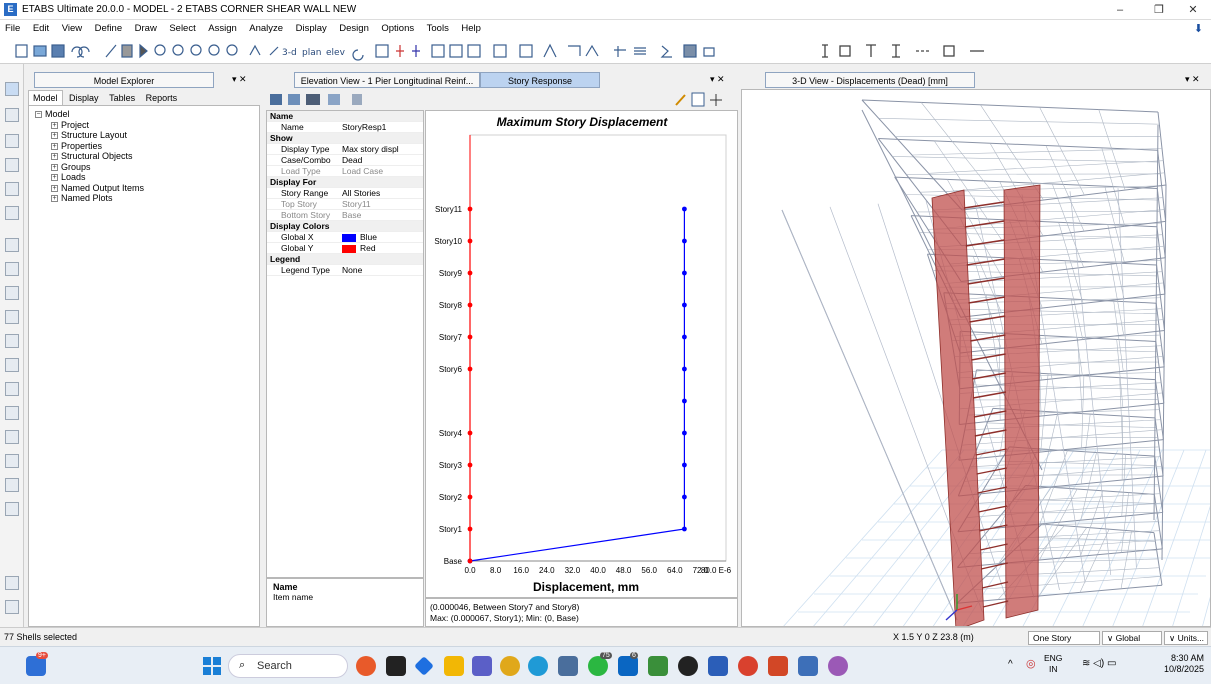 The width and height of the screenshot is (1211, 684). What do you see at coordinates (144, 114) in the screenshot?
I see `tree-root: − Model` at bounding box center [144, 114].